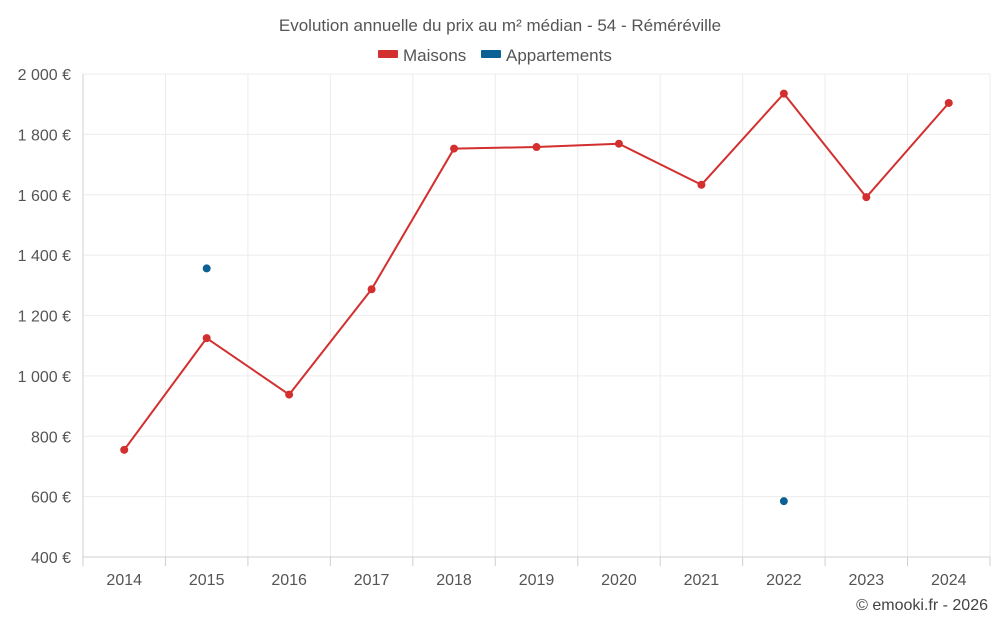  I want to click on y-tick-label: 1 200 €, so click(44, 317).